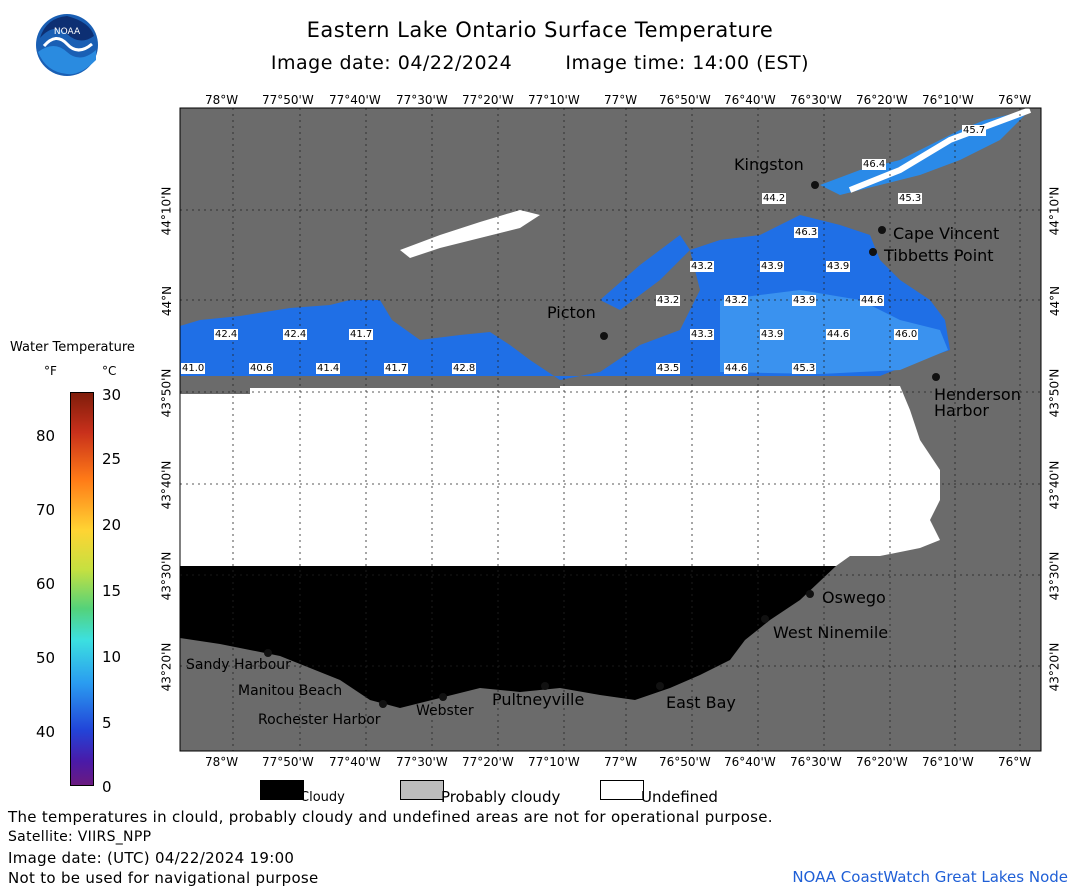 Image resolution: width=1080 pixels, height=892 pixels. I want to click on footer-navigation-warning: Not to be used for navigational purpose, so click(163, 878).